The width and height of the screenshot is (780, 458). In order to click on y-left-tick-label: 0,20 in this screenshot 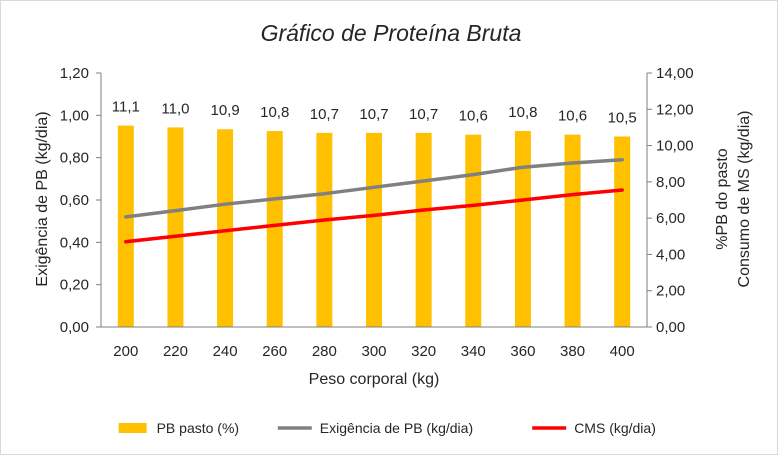, I will do `click(74, 285)`.